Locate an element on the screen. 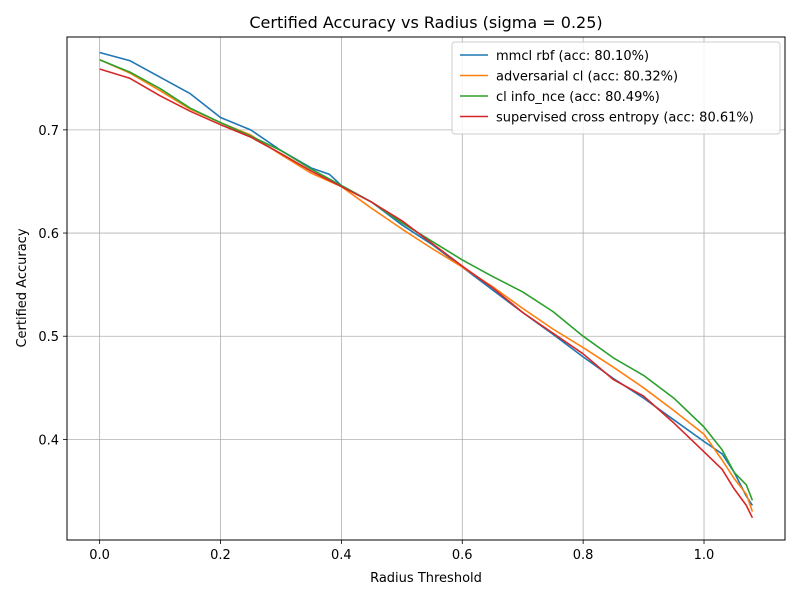  x-tick-label: 0.2 is located at coordinates (220, 555).